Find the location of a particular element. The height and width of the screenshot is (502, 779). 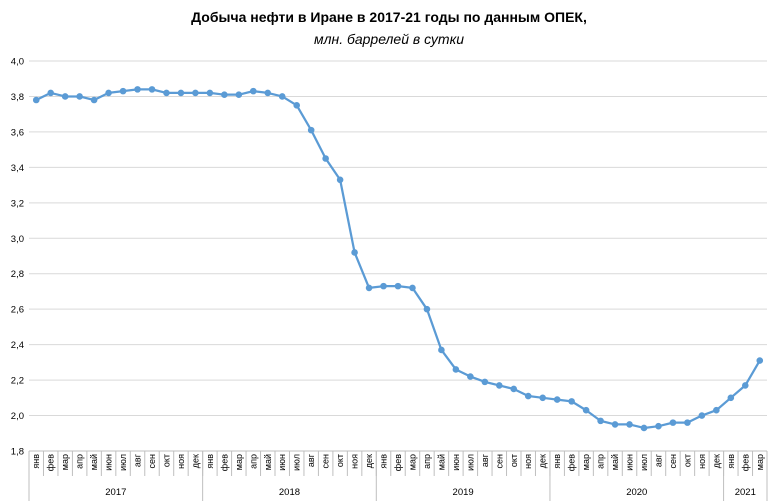

year-label: 2018 is located at coordinates (289, 492).